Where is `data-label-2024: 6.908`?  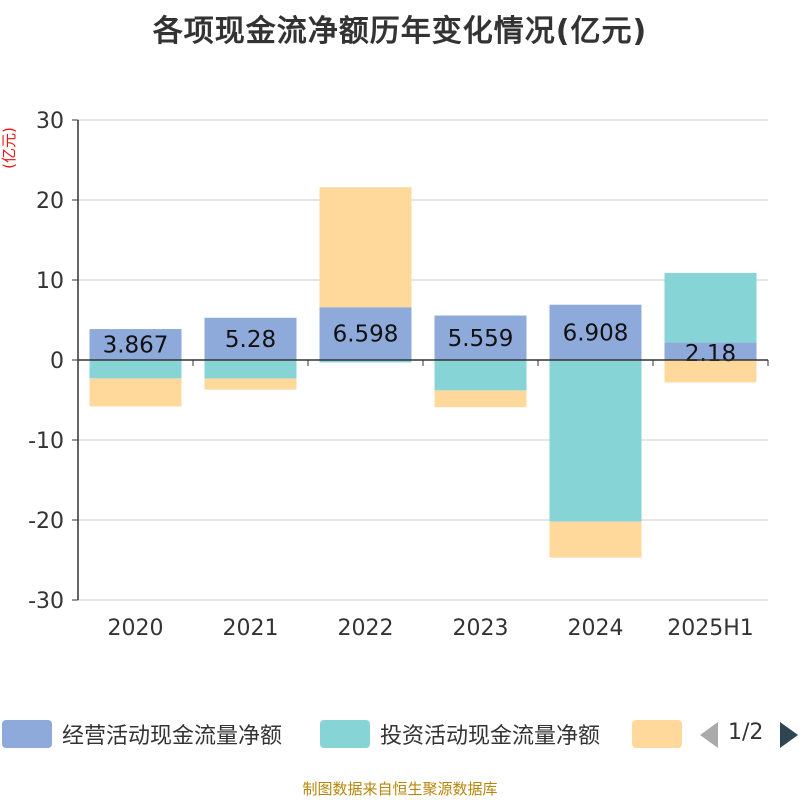
data-label-2024: 6.908 is located at coordinates (596, 333).